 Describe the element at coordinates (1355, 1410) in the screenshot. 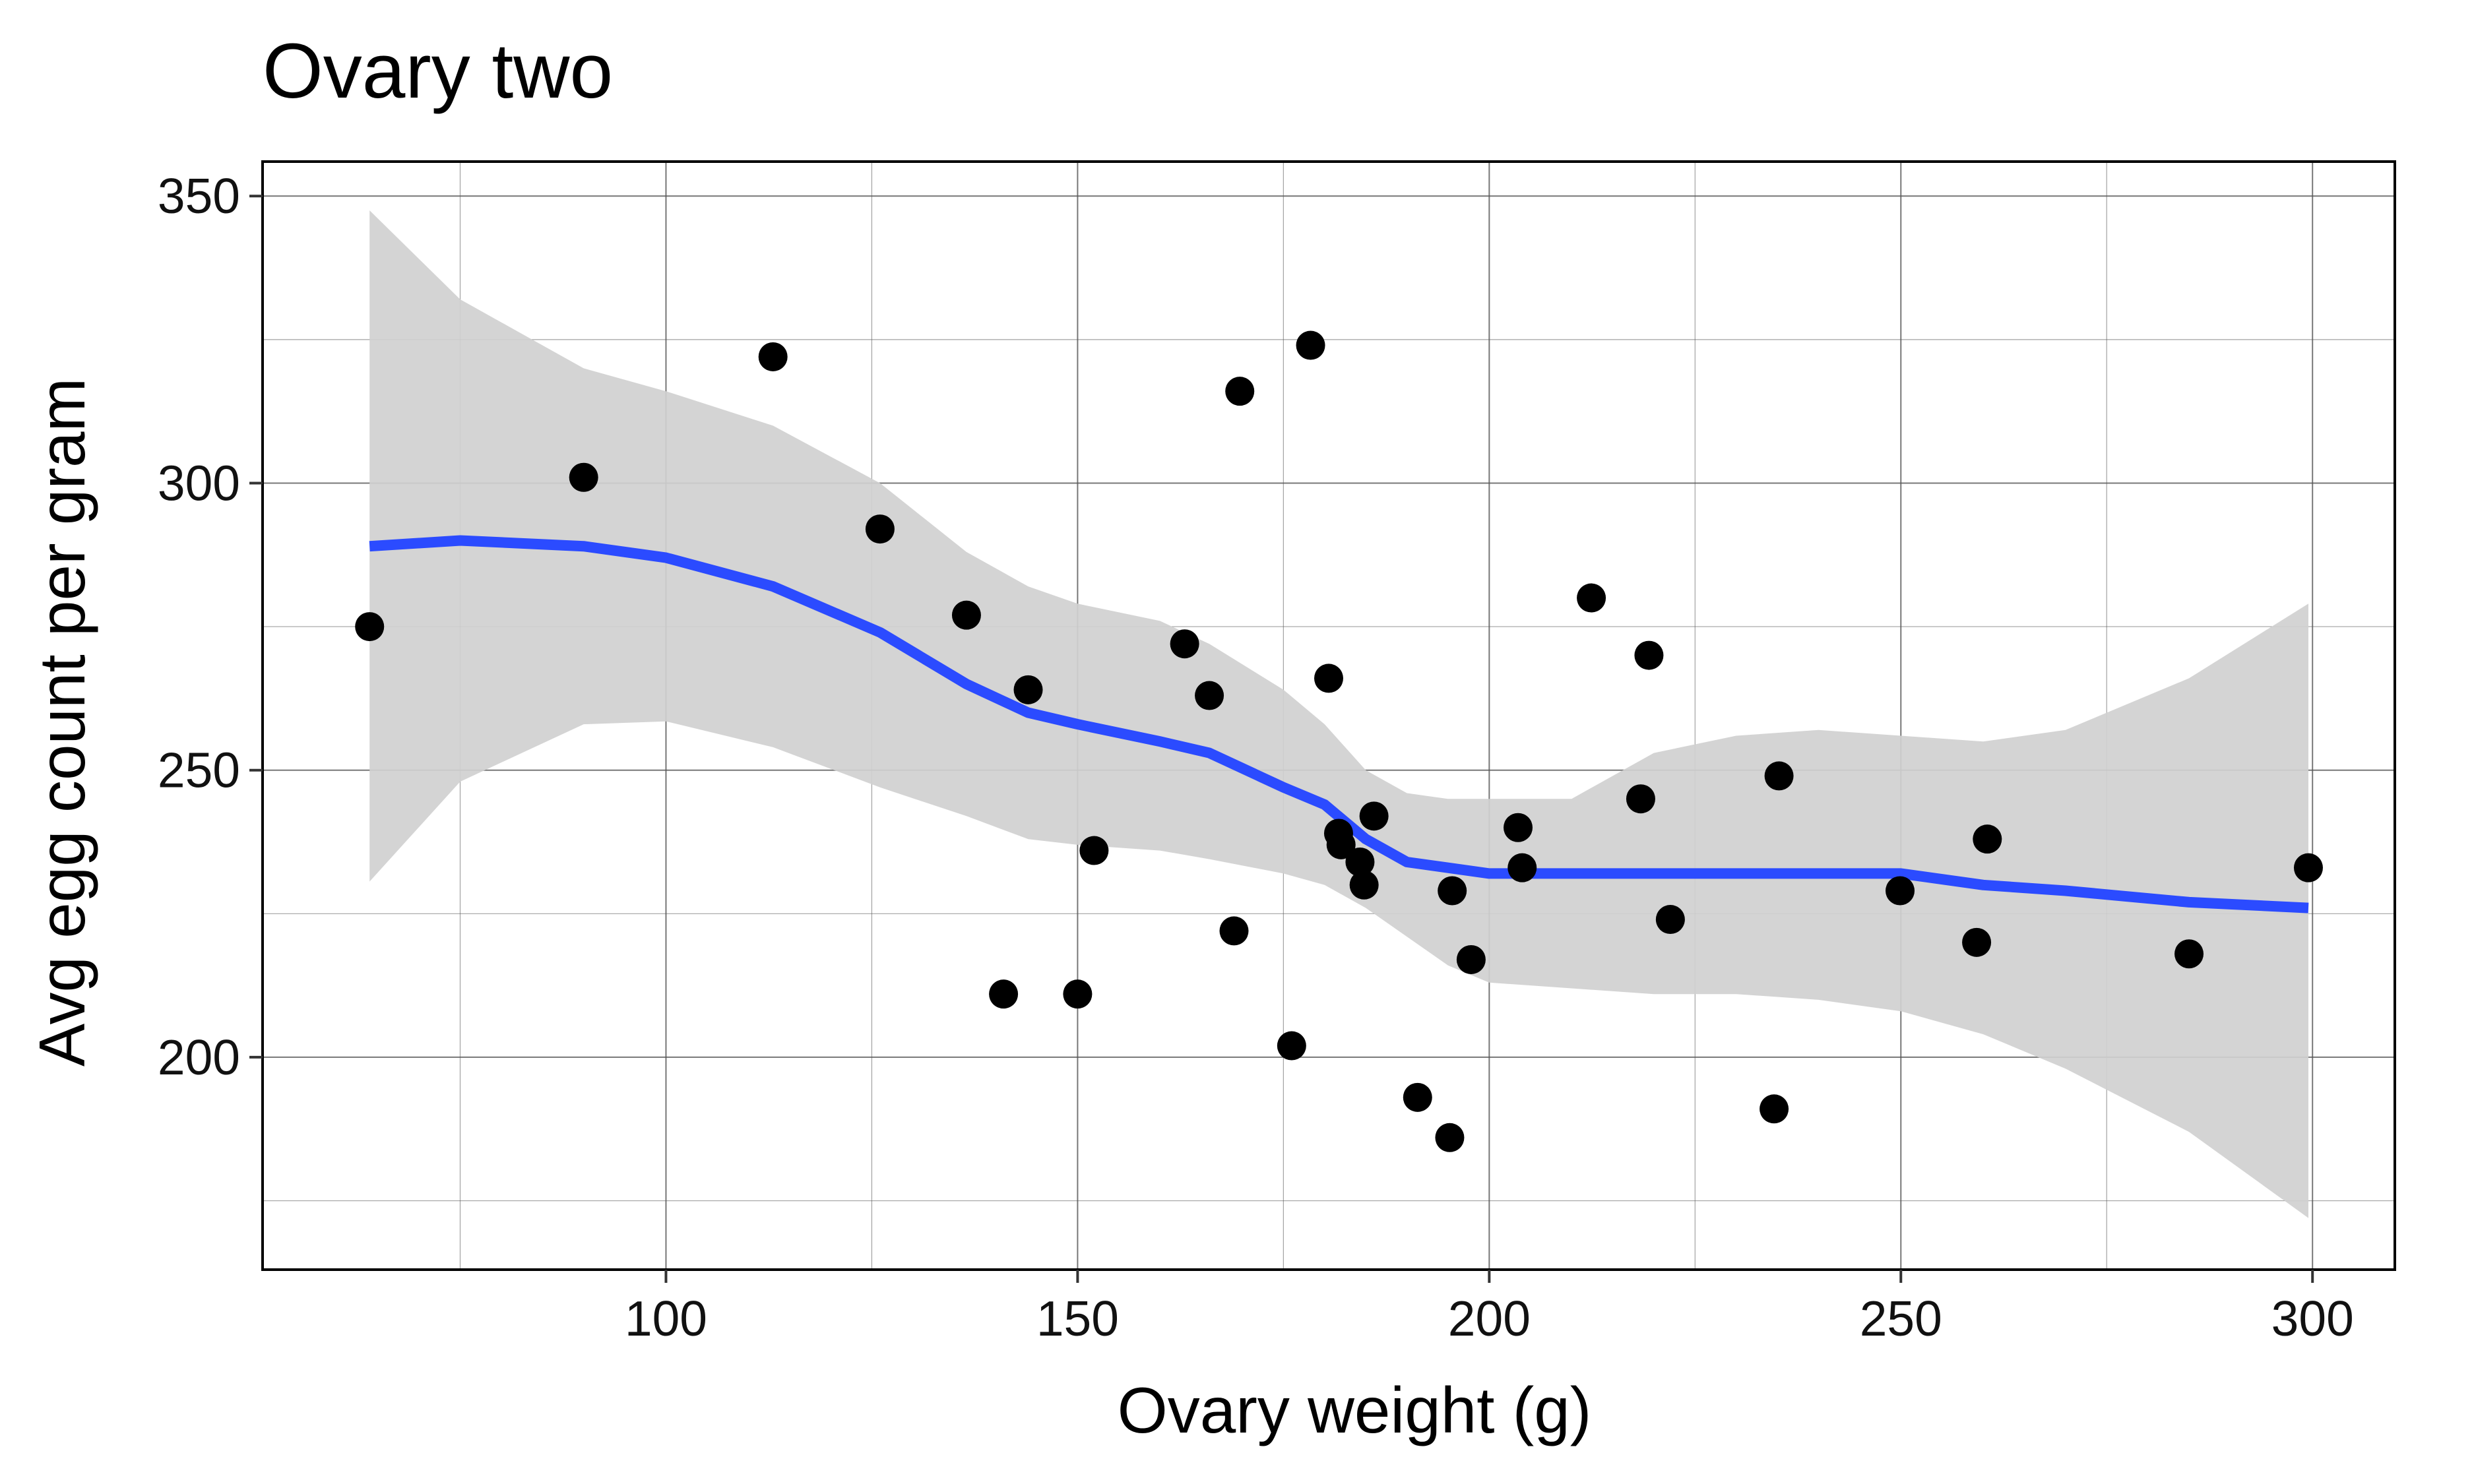

I see `x-axis-label: Ovary weight (g)` at that location.